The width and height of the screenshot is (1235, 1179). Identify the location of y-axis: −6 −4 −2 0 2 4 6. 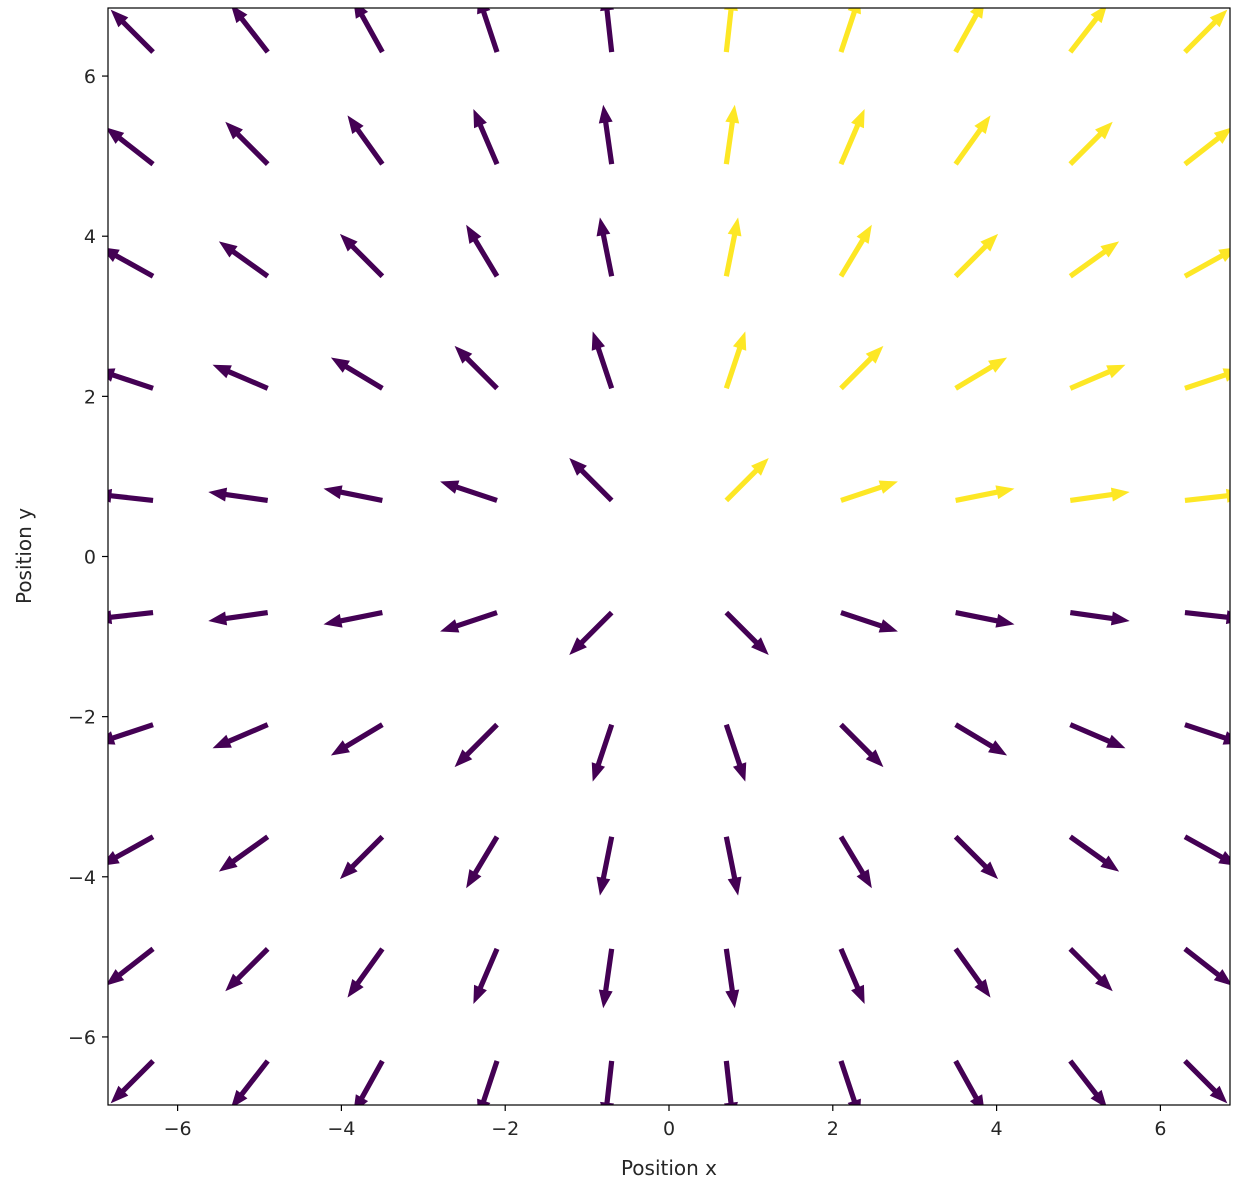
(88, 557).